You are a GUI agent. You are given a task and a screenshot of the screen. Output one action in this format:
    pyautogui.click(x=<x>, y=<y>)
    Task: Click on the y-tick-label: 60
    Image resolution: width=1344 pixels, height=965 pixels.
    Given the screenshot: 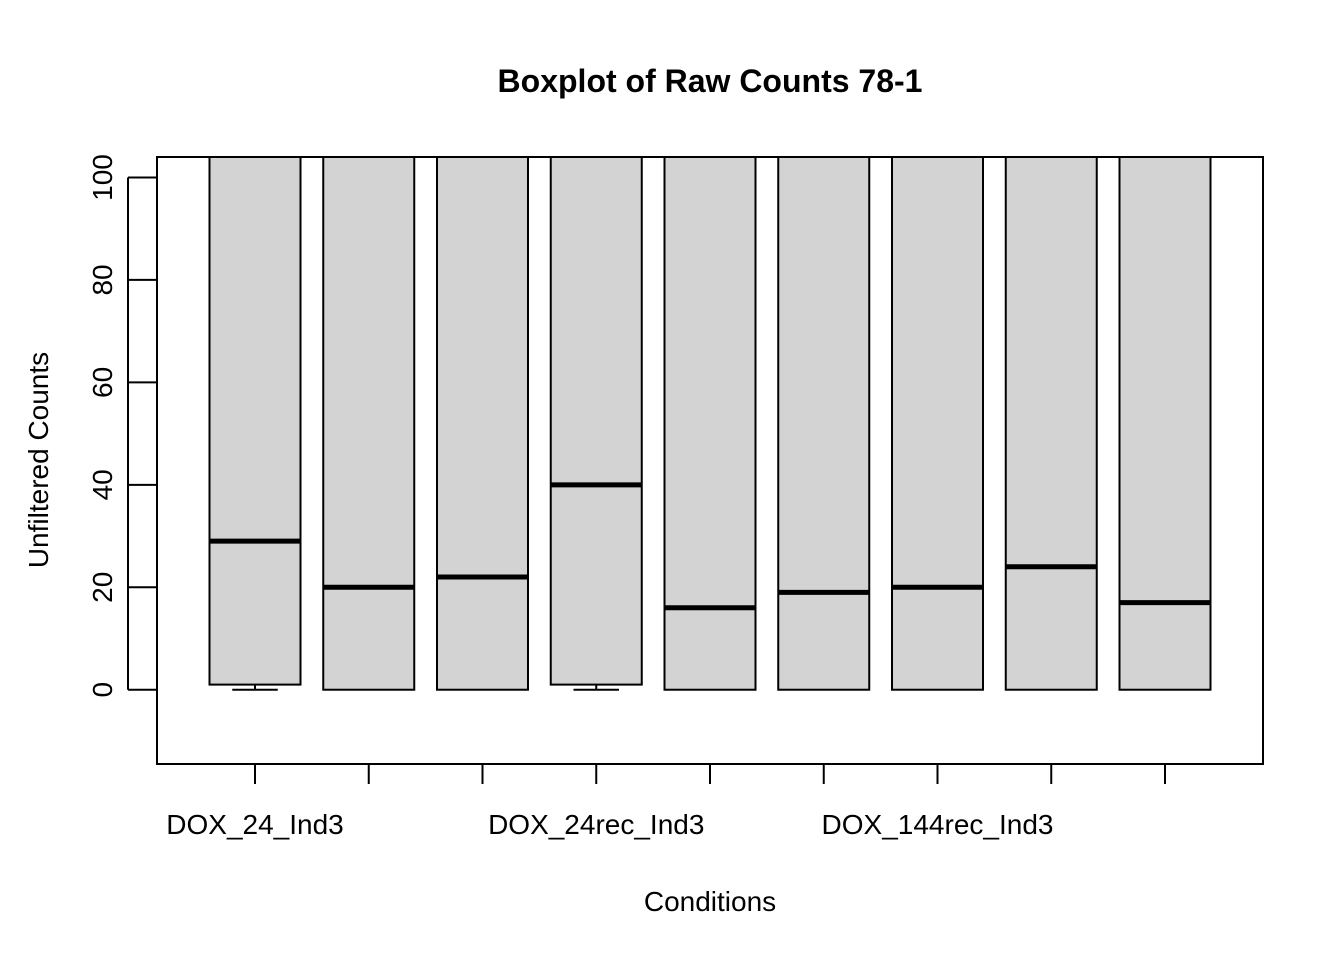 What is the action you would take?
    pyautogui.click(x=102, y=382)
    